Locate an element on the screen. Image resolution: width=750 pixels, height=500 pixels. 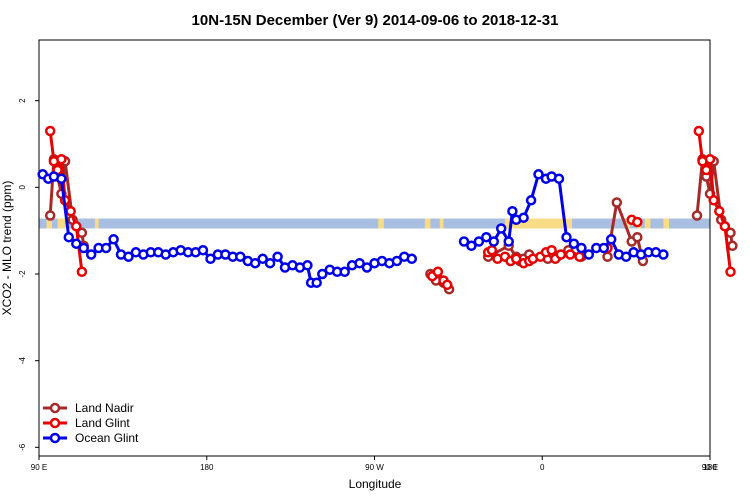
y-tick-label: 0 is located at coordinates (22, 187).